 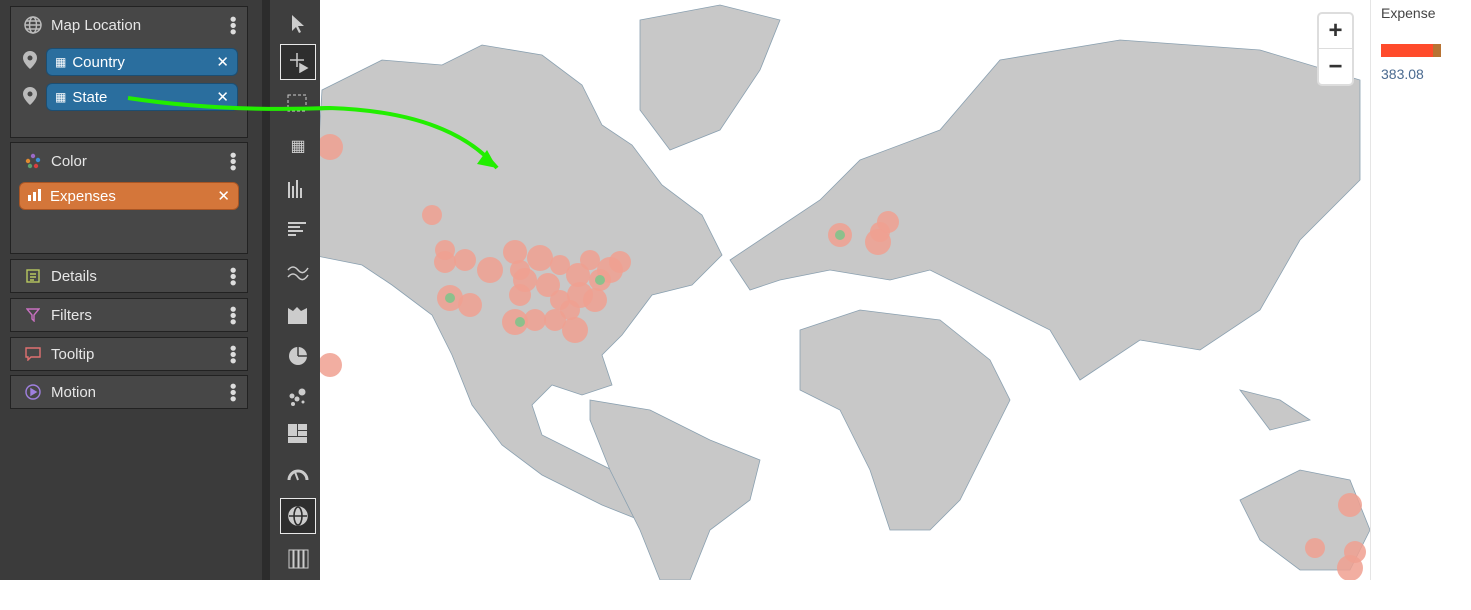 I want to click on map-globe-icon, so click(x=298, y=516).